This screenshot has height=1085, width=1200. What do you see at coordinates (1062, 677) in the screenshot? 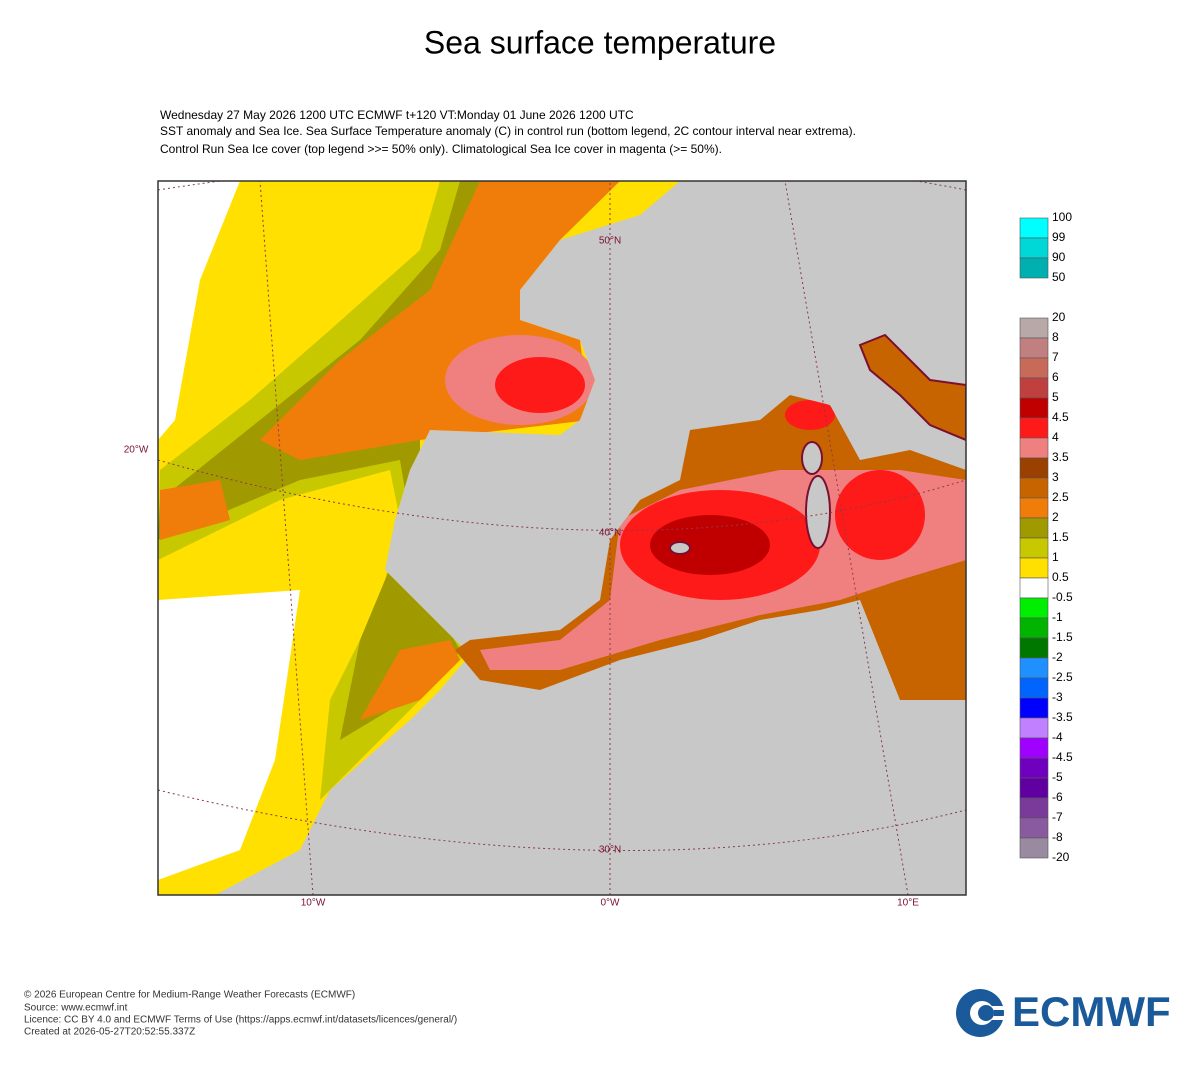
I see `legend-label: -2.5` at bounding box center [1062, 677].